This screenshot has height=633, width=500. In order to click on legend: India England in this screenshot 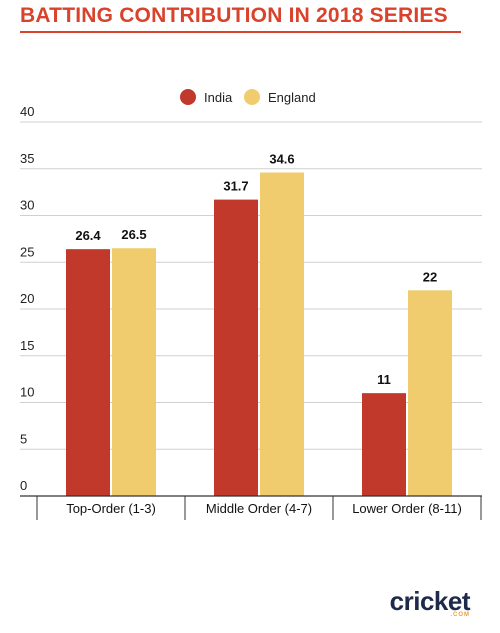, I will do `click(248, 97)`.